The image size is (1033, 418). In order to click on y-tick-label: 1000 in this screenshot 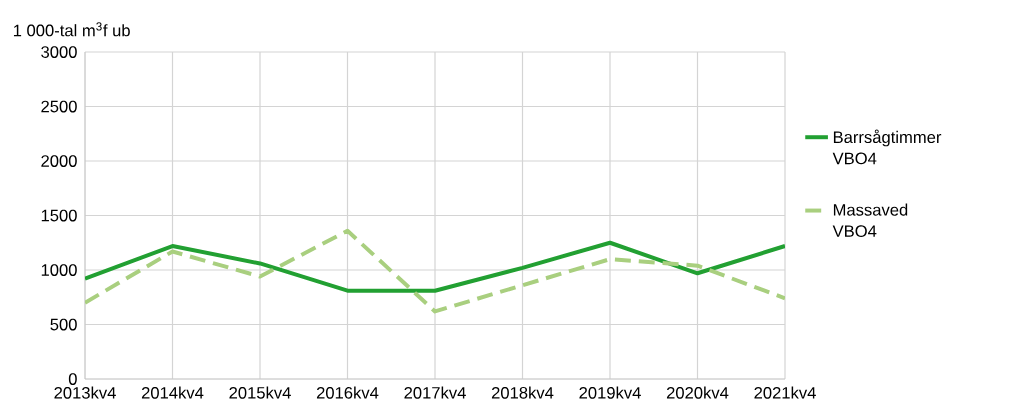, I will do `click(59, 270)`.